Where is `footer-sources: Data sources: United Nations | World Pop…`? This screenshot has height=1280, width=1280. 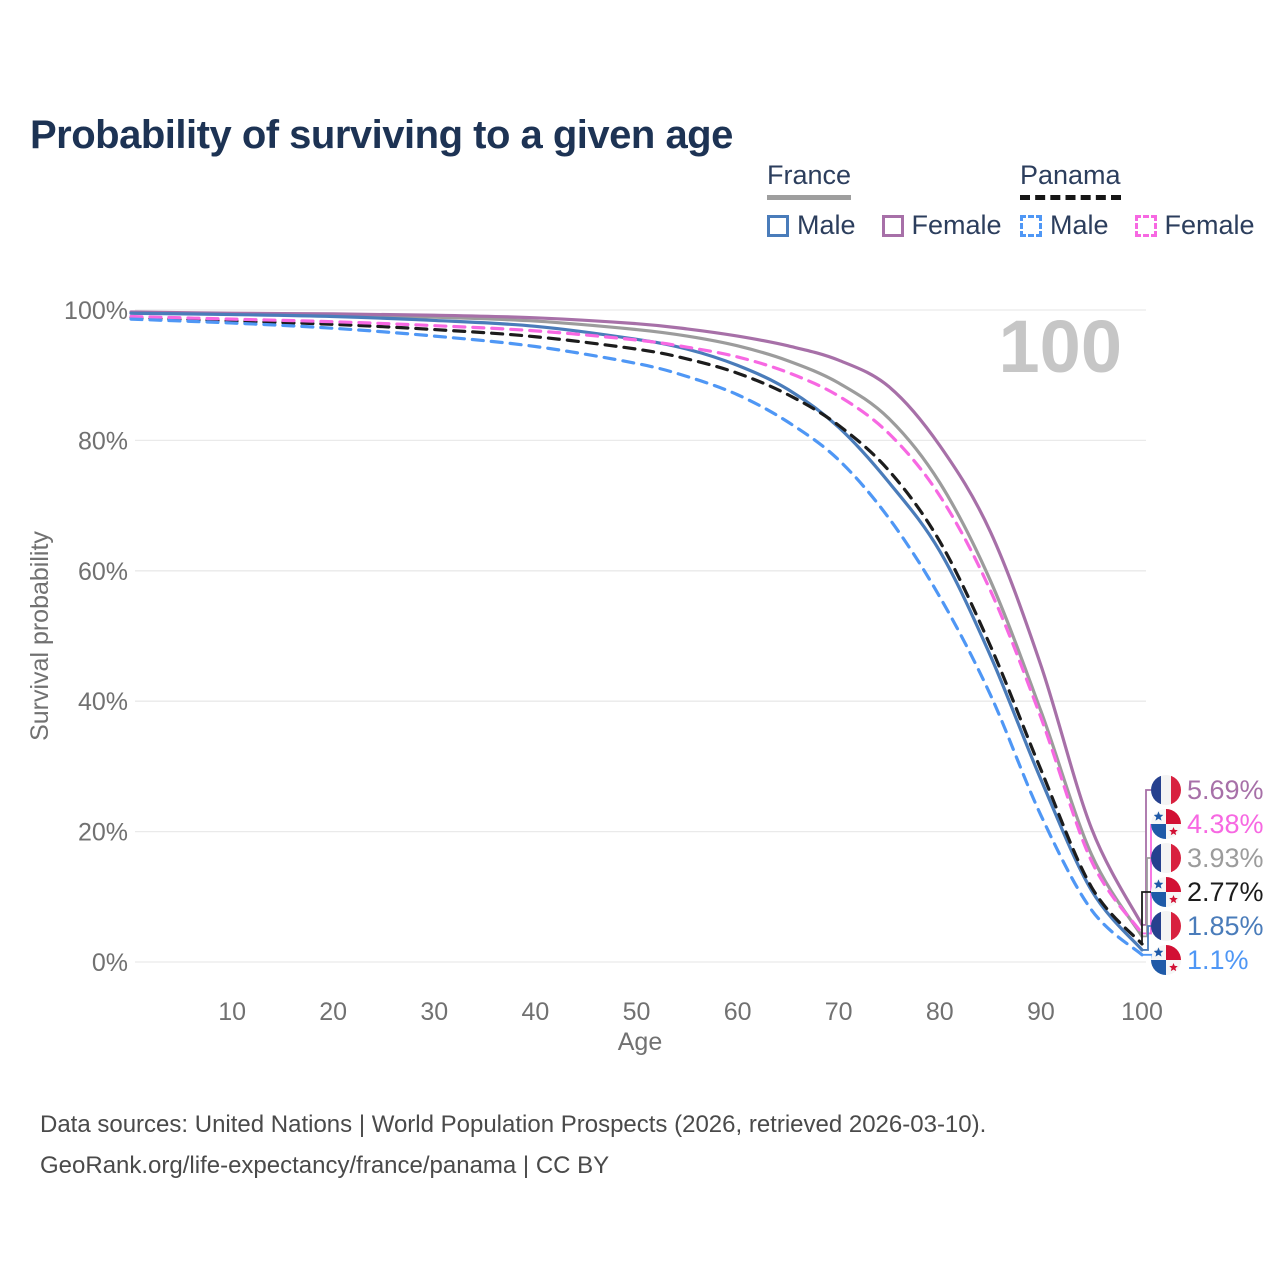
footer-sources: Data sources: United Nations | World Pop… is located at coordinates (513, 1124).